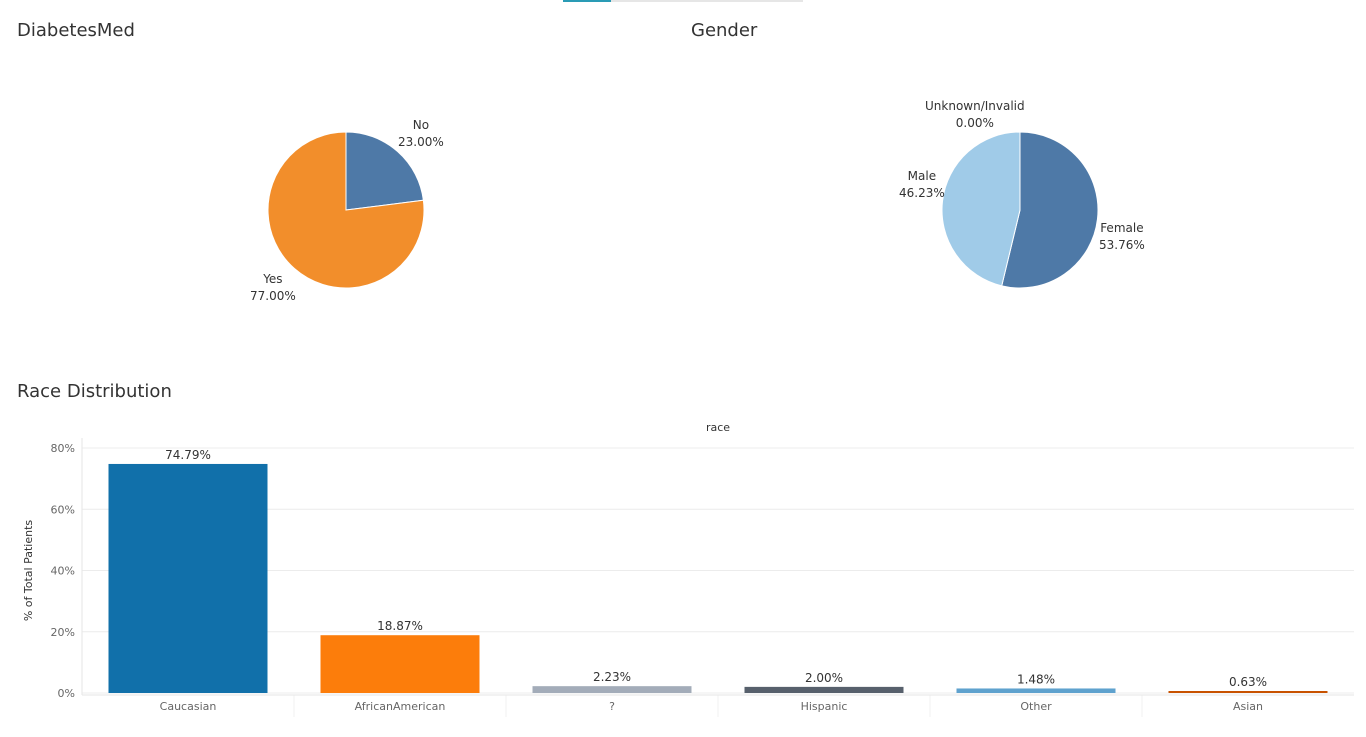  I want to click on x-tick-label: Other, so click(1036, 706).